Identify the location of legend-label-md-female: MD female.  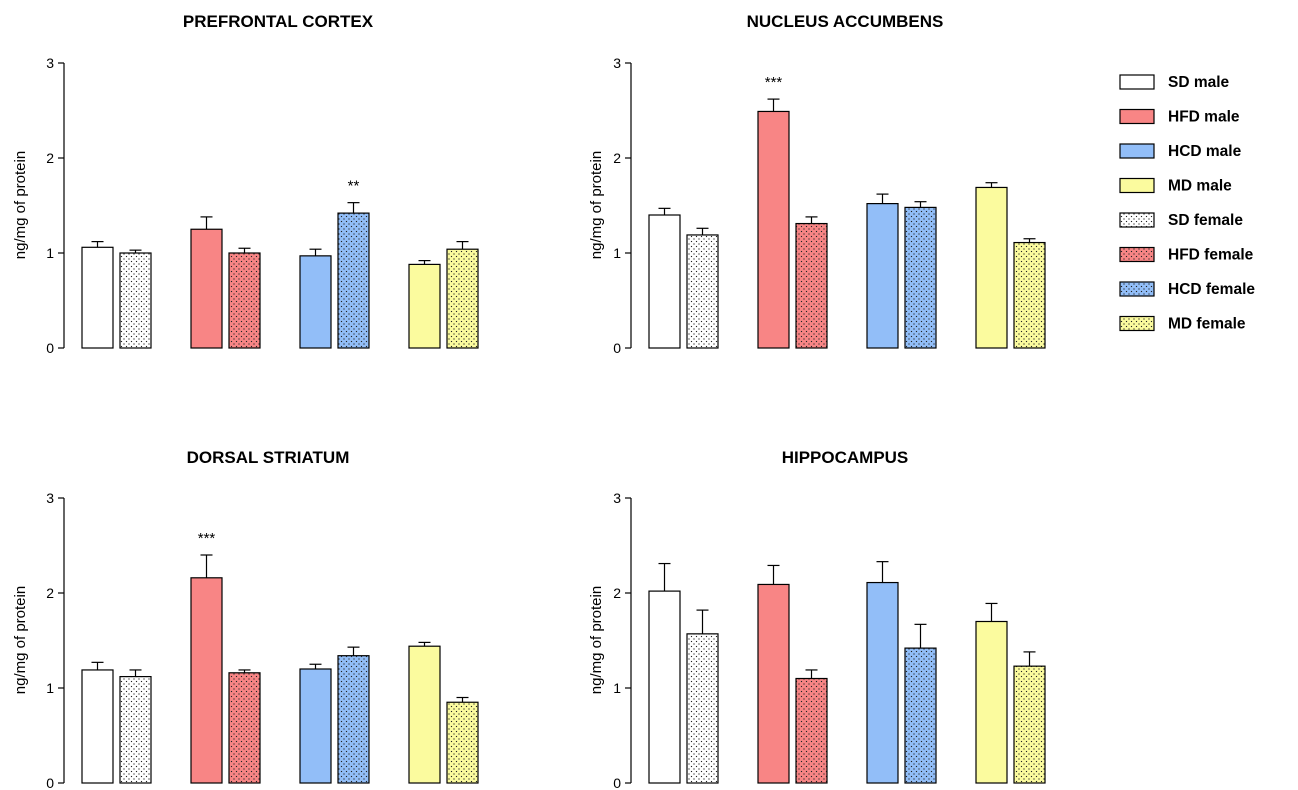
(1207, 324).